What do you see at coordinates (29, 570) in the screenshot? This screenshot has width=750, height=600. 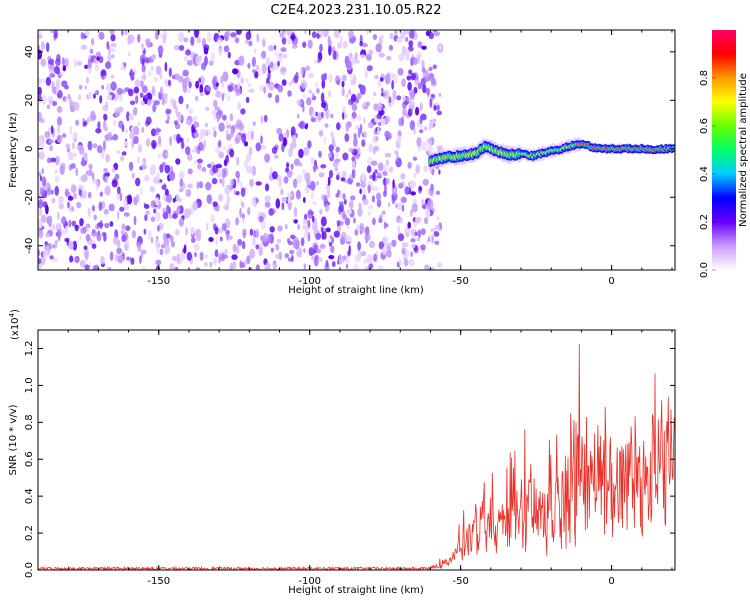 I see `y-tick-label: 0.0` at bounding box center [29, 570].